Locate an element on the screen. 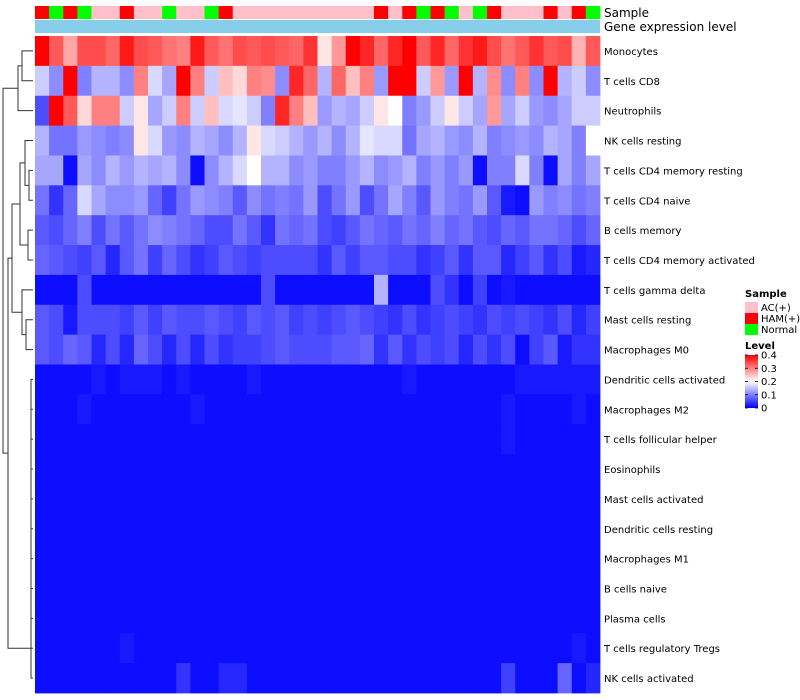  row-label: Macrophages M2 is located at coordinates (646, 410).